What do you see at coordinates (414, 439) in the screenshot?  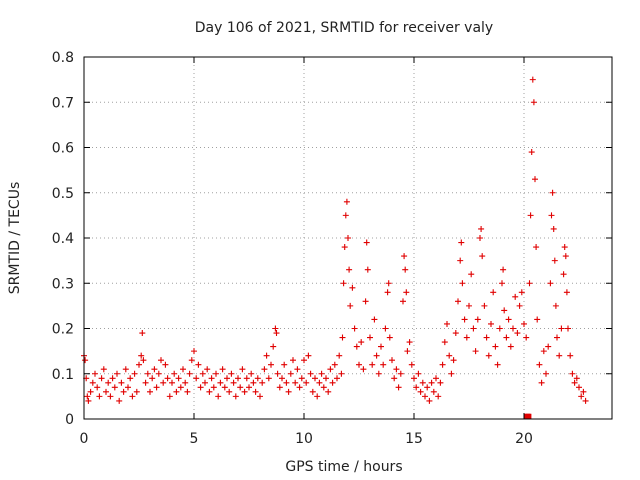 I see `x-tick-label: 15` at bounding box center [414, 439].